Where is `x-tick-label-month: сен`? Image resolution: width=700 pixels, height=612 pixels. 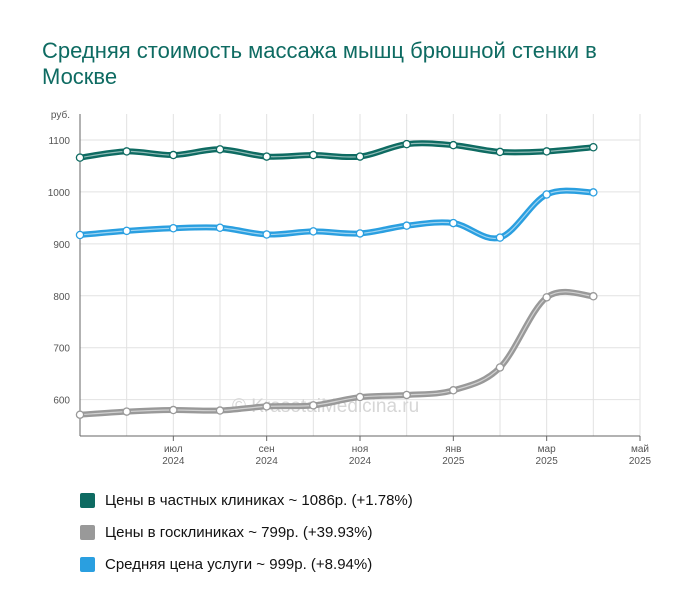
x-tick-label-month: сен is located at coordinates (267, 449).